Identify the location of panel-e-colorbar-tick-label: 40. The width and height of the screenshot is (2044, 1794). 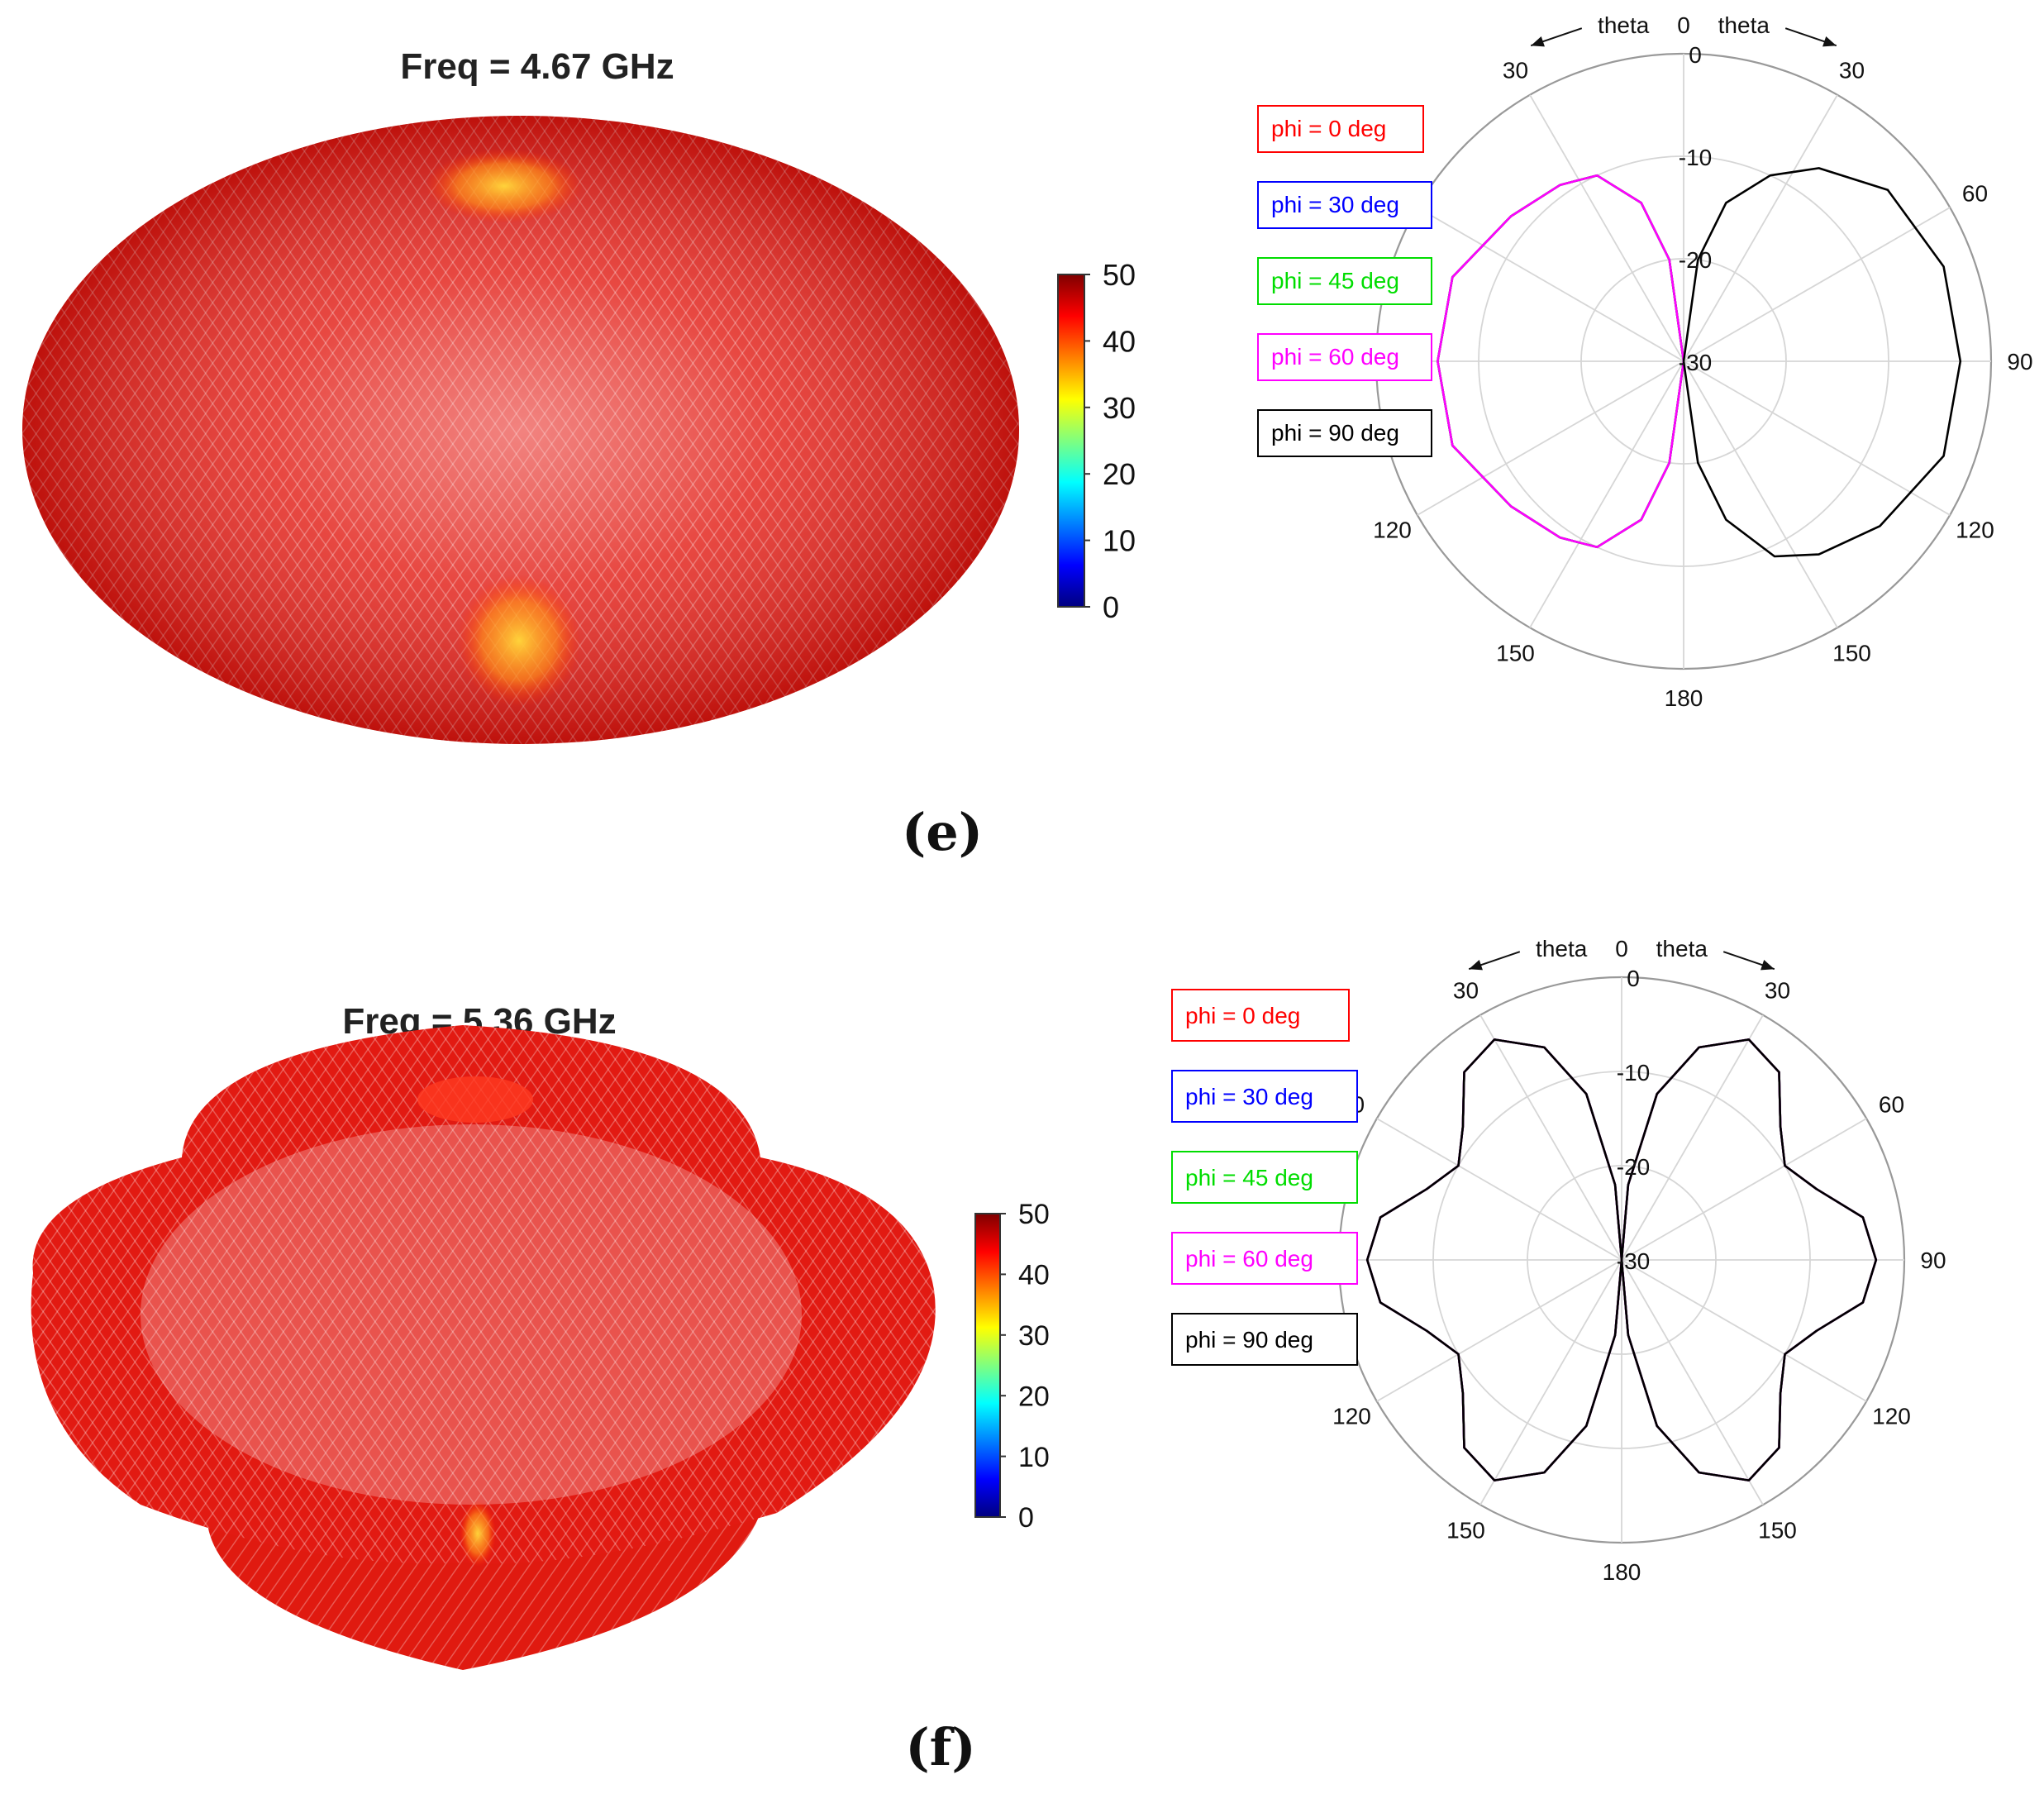
(1119, 341).